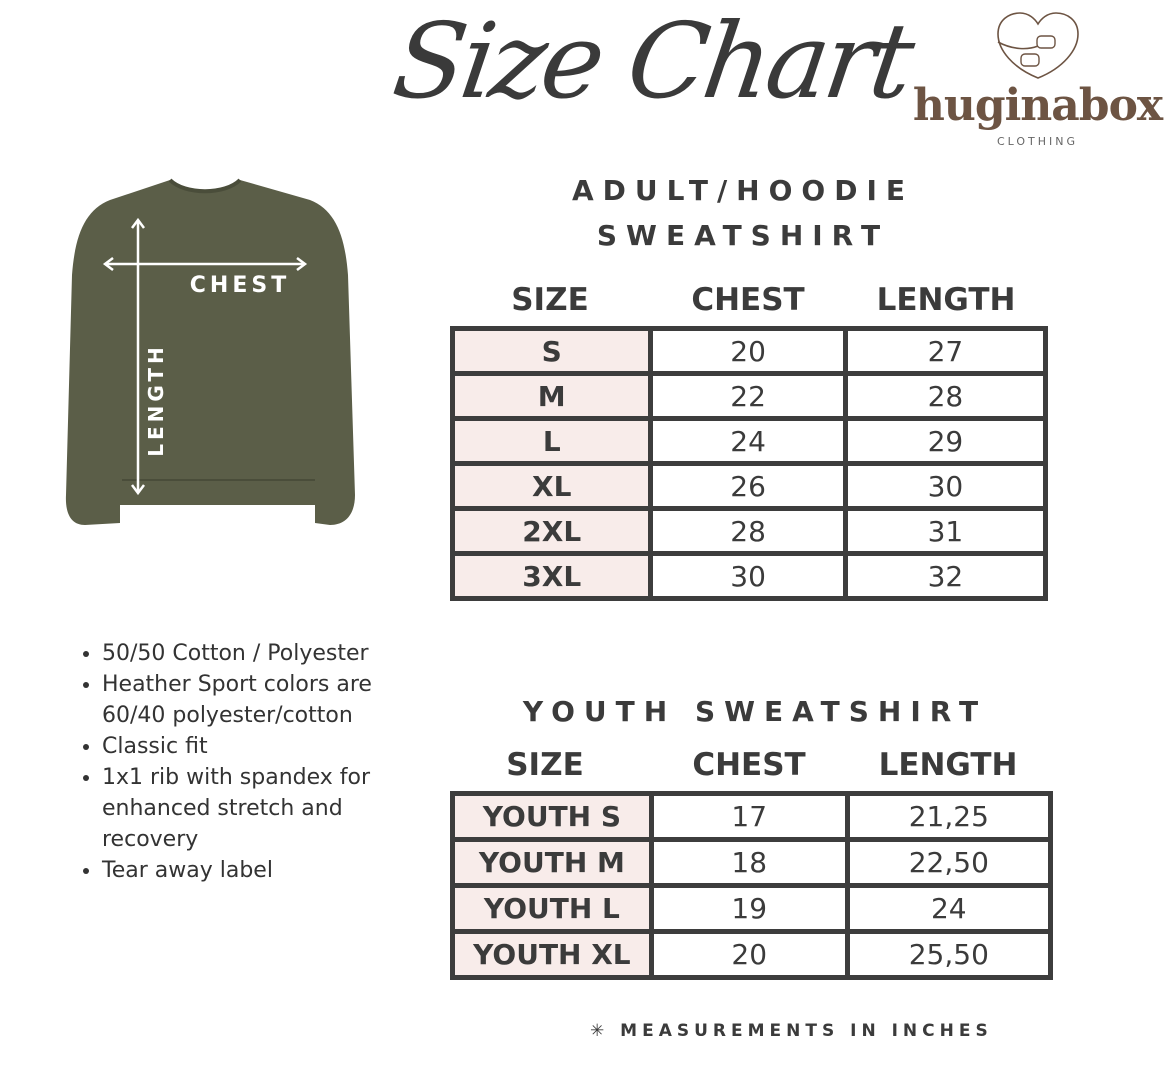 The image size is (1173, 1080). I want to click on adult-size-table: S 20 27 M 22 28 L 24 29 XL 26 30 2XL 28 31 3XL 30 32, so click(749, 463).